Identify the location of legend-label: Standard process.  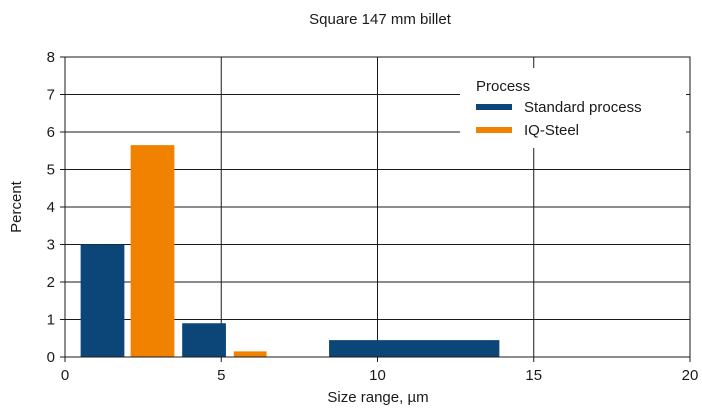
(583, 107).